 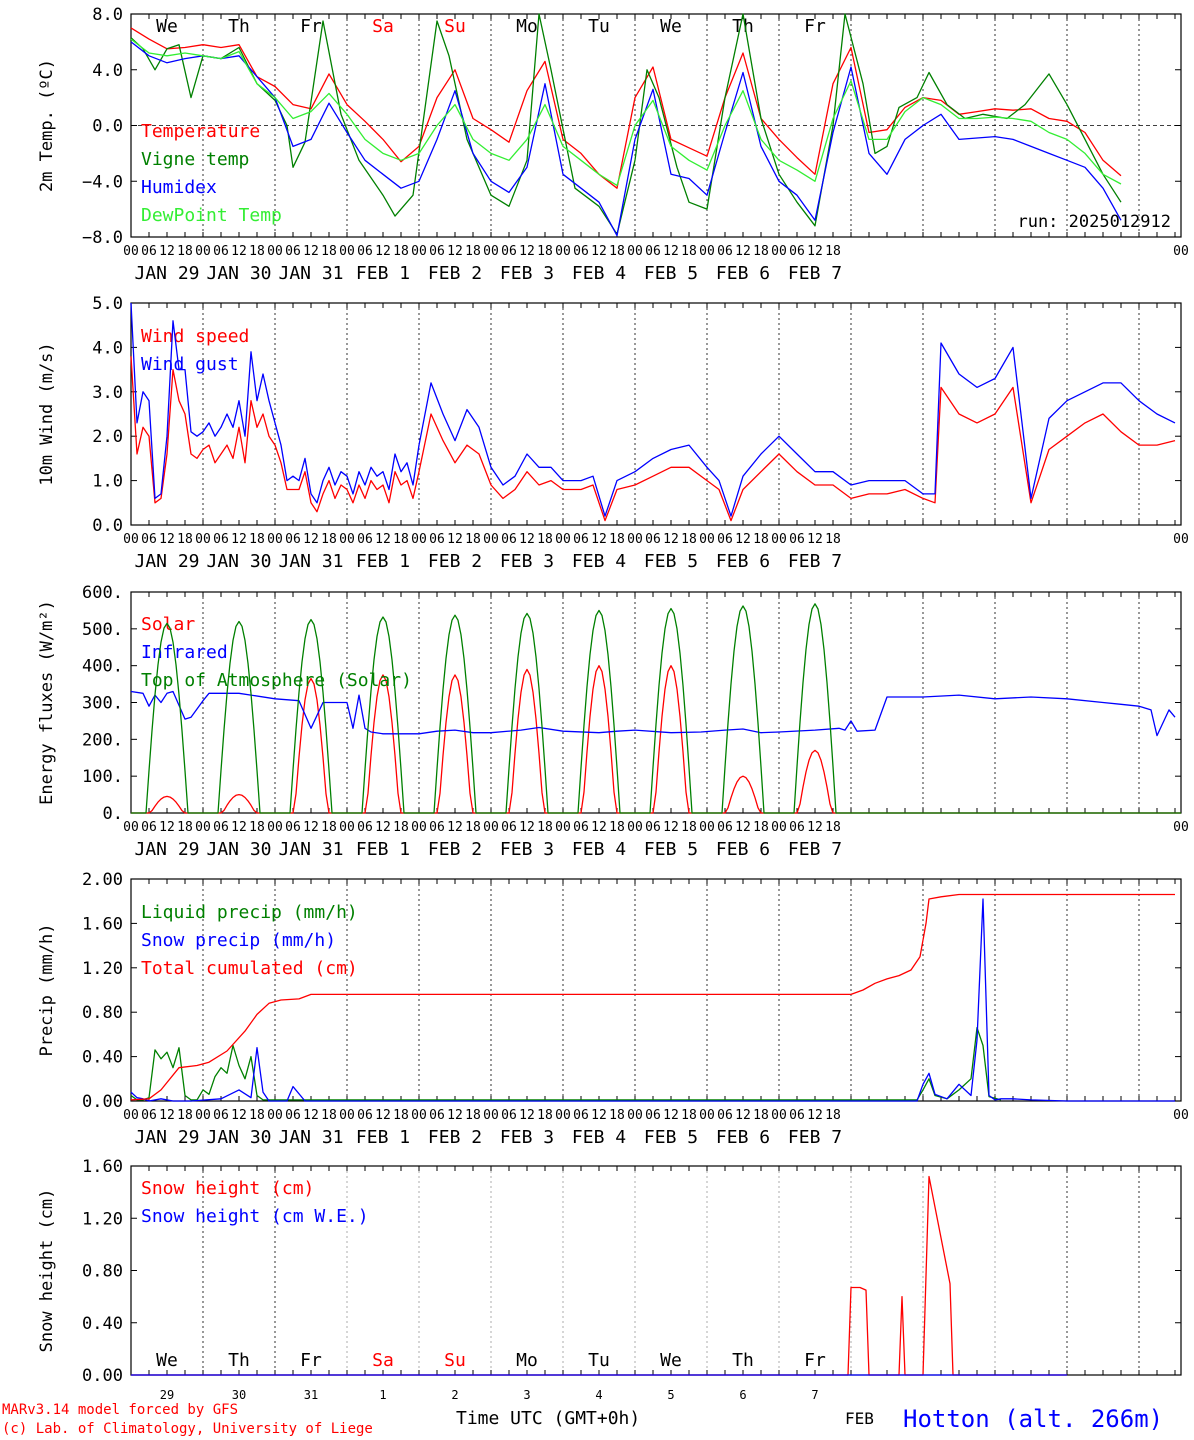 What do you see at coordinates (102, 740) in the screenshot?
I see `y-tick-label: 200.` at bounding box center [102, 740].